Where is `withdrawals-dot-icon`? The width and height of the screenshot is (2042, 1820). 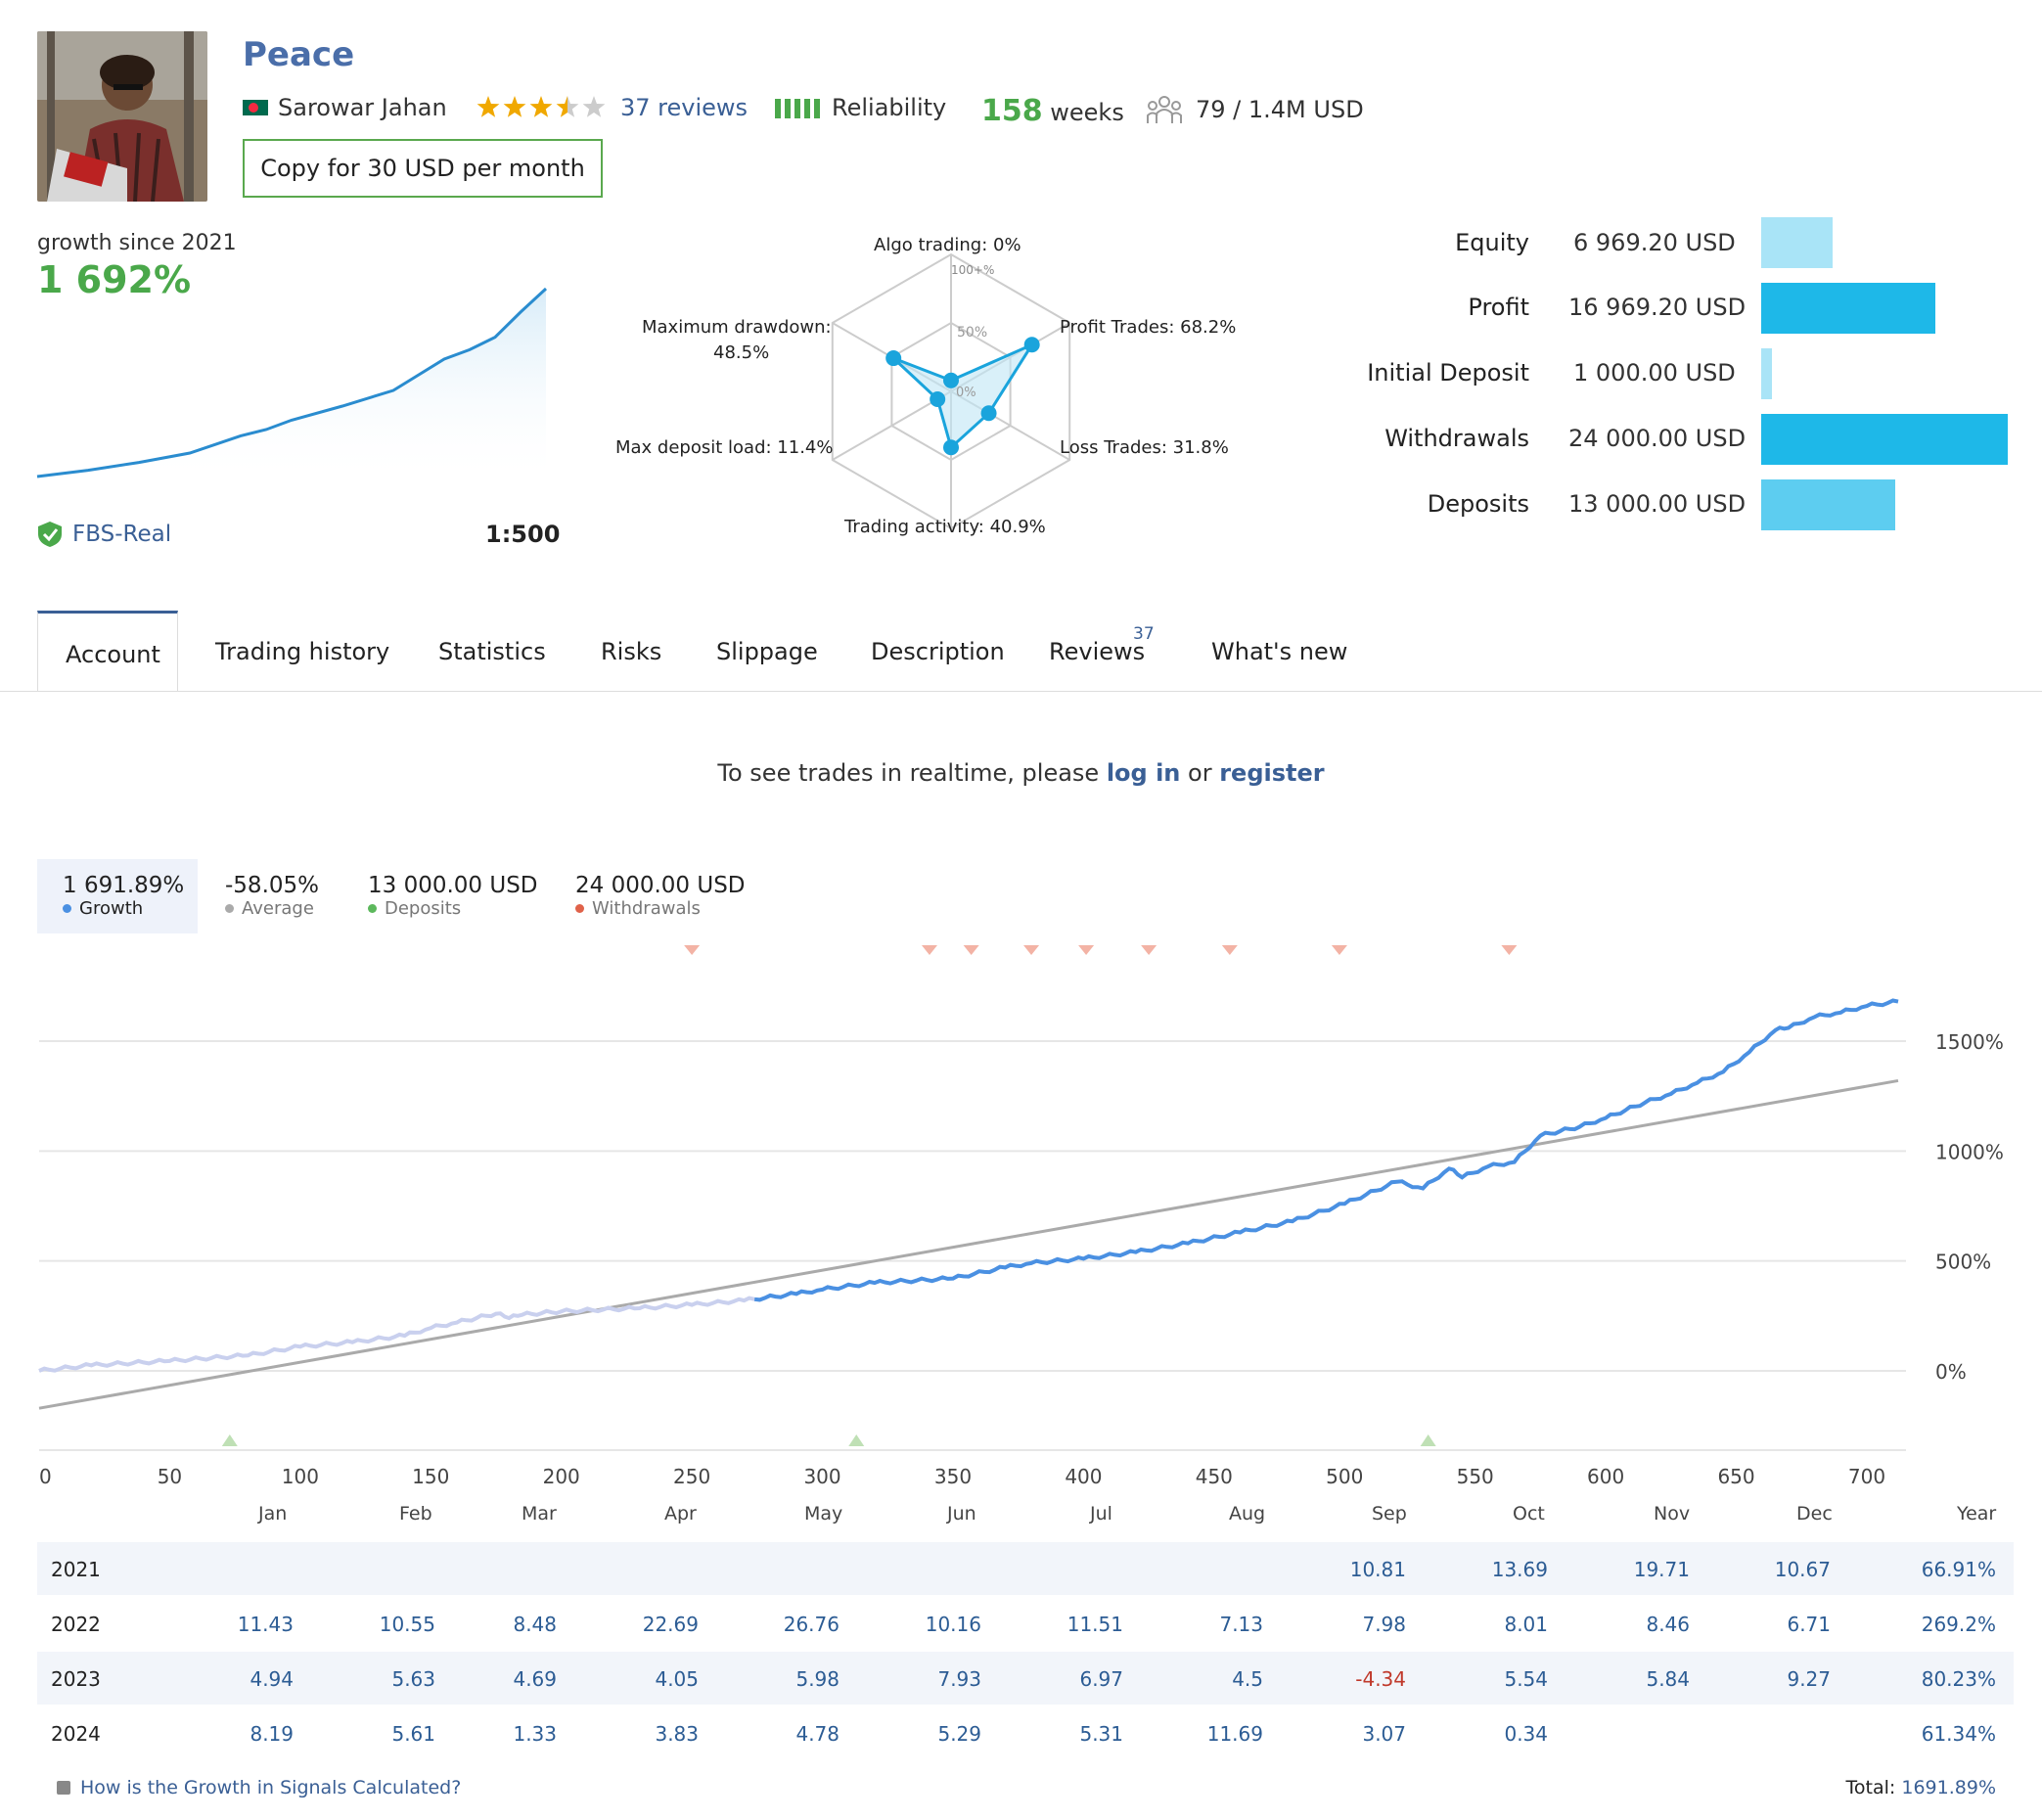 withdrawals-dot-icon is located at coordinates (579, 908).